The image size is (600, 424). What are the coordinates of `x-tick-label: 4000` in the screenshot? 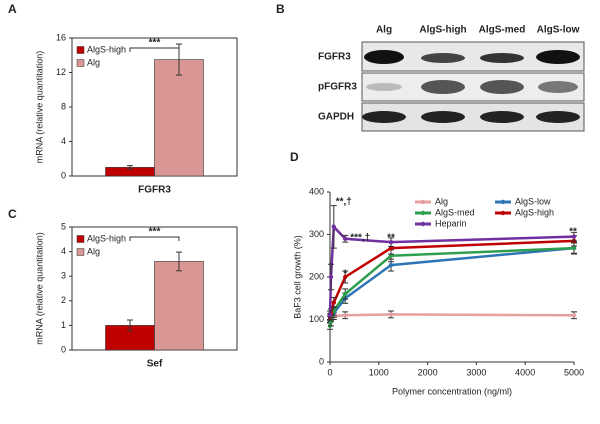 It's located at (525, 372).